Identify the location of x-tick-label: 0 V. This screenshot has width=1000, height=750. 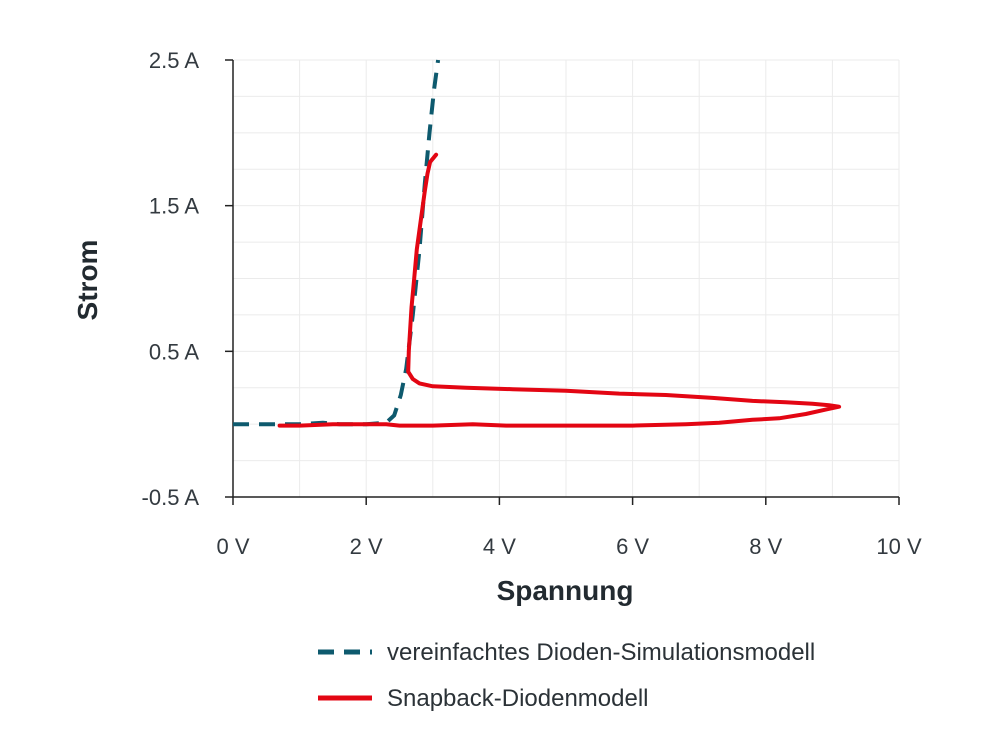
(232, 546).